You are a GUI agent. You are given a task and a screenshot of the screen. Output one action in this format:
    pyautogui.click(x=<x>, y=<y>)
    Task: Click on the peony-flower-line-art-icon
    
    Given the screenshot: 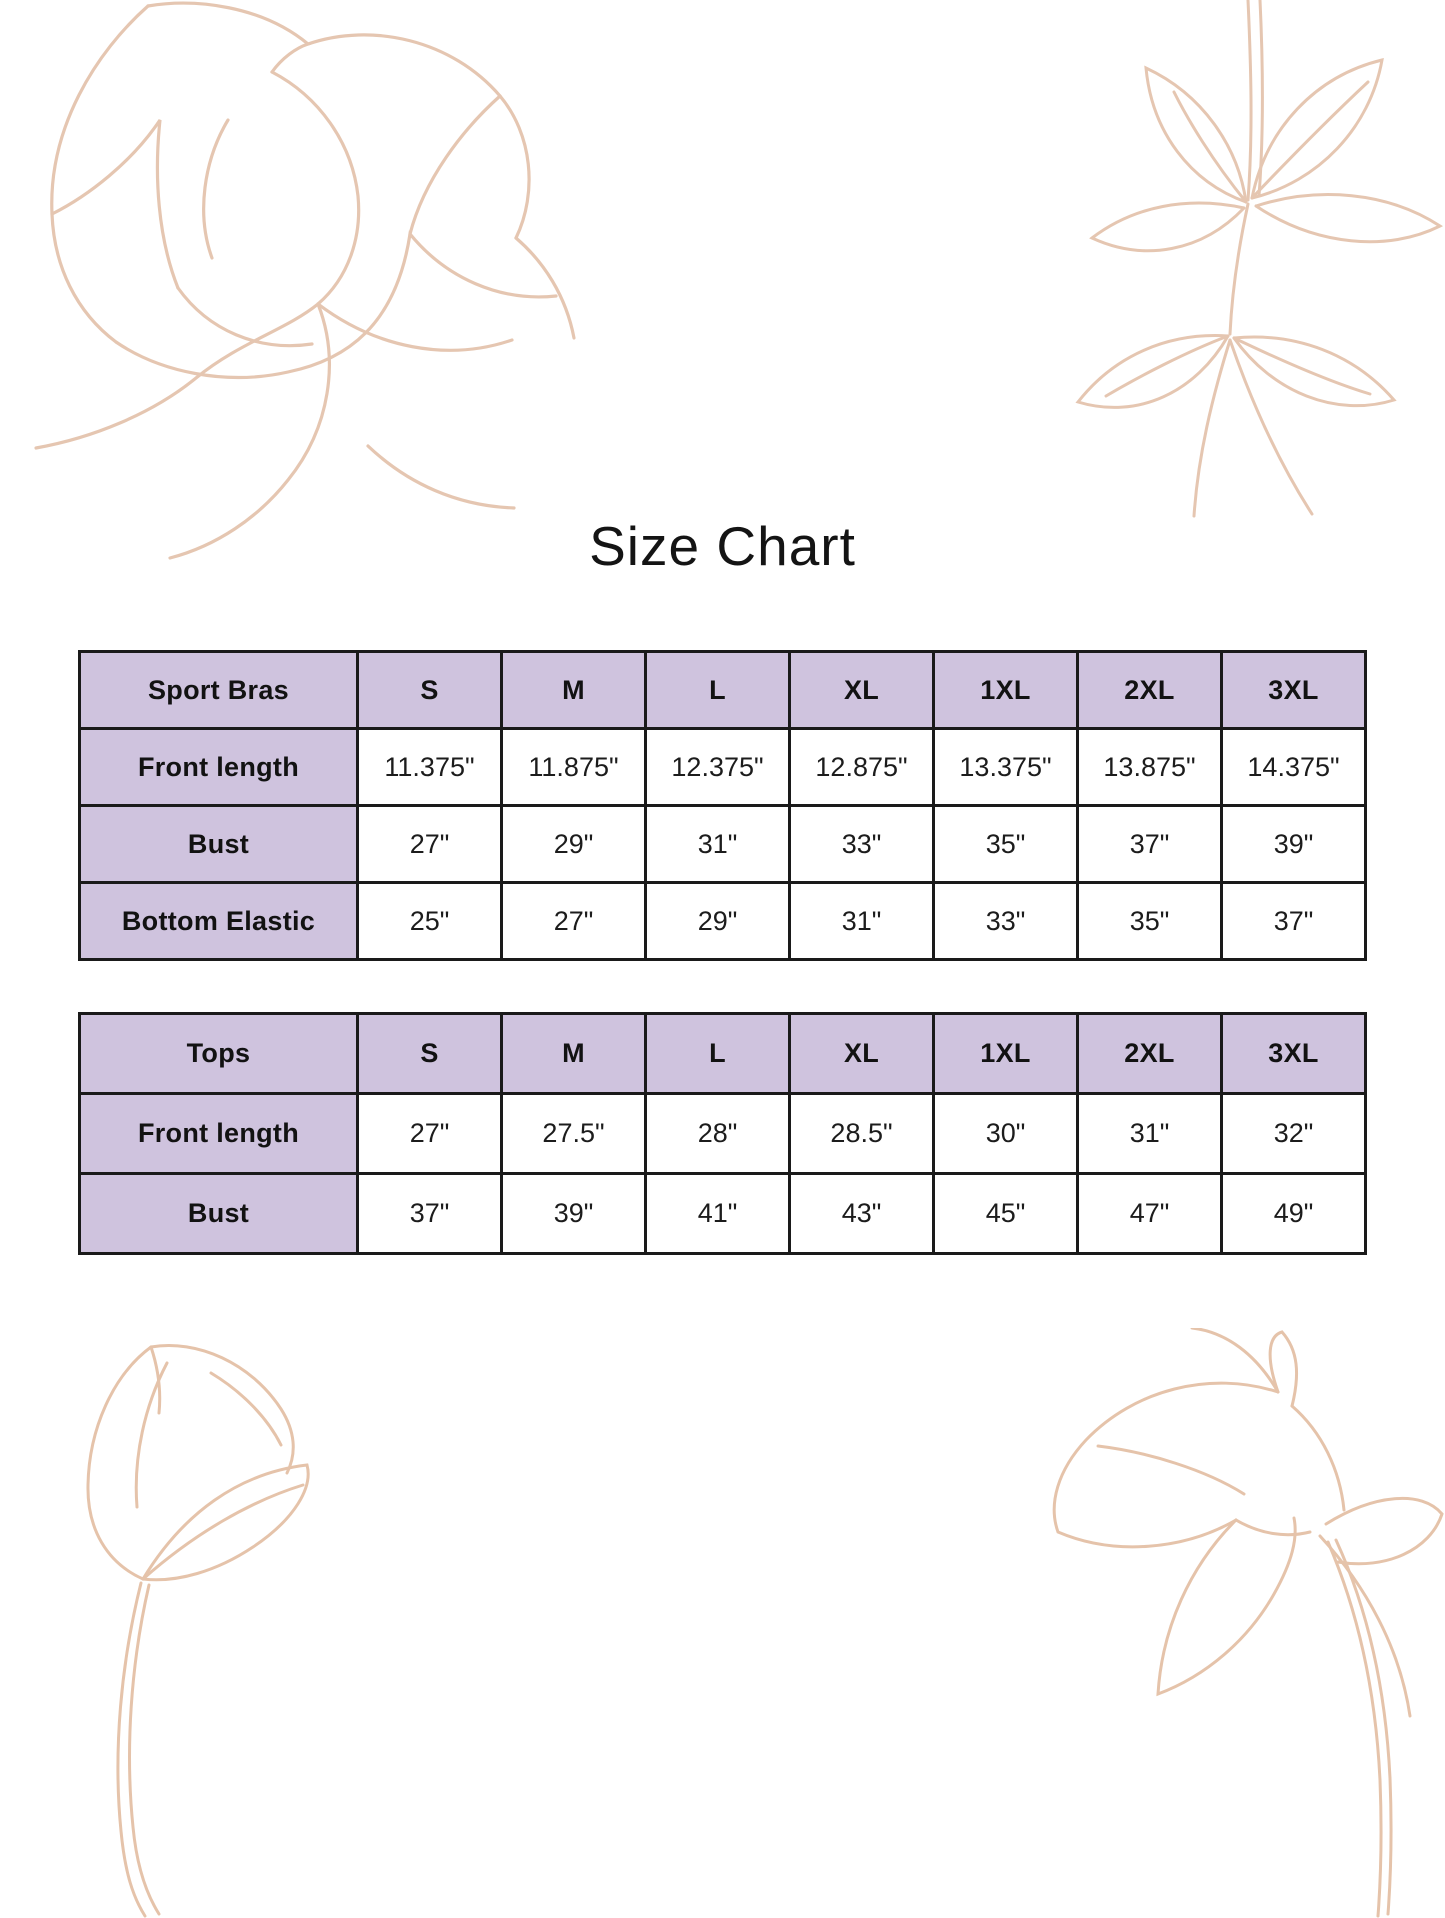 What is the action you would take?
    pyautogui.click(x=305, y=280)
    